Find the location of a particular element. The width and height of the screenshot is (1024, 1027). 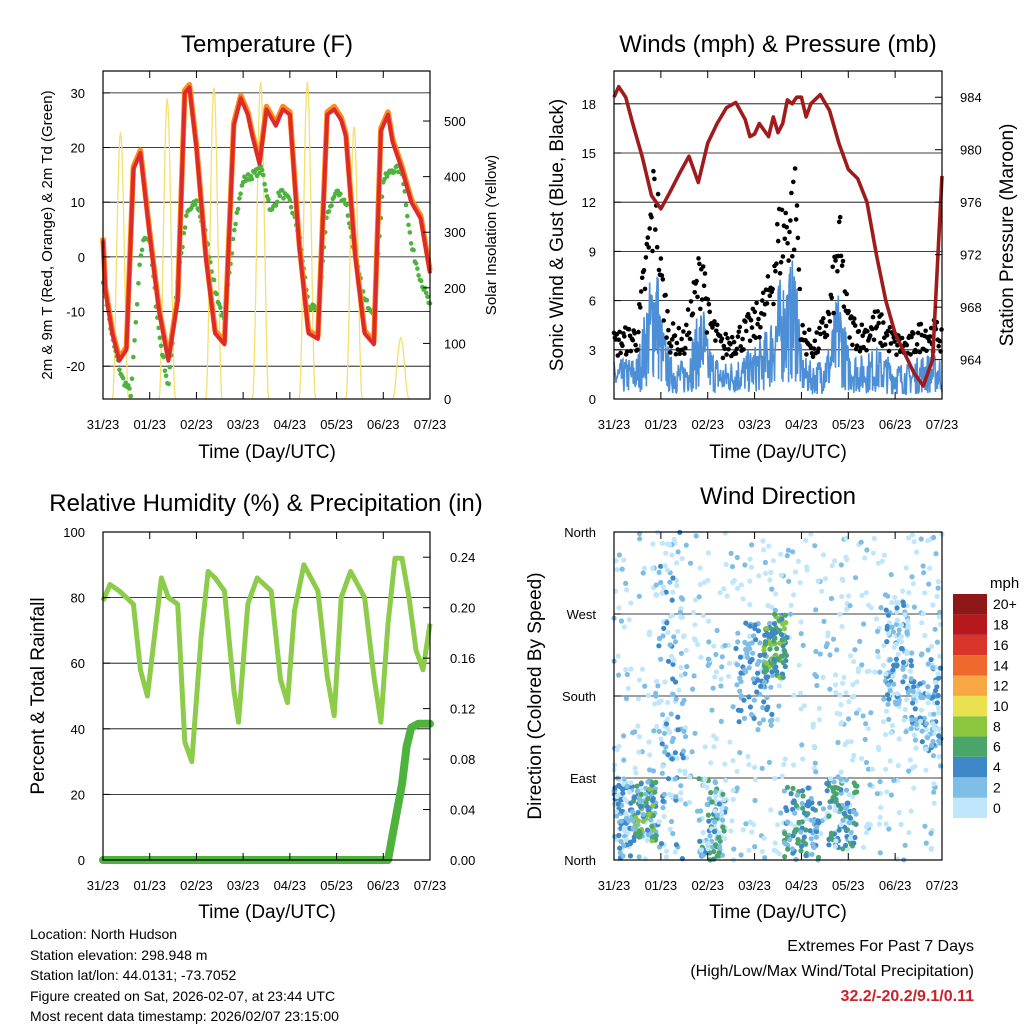

x-tick-label: 06/23 is located at coordinates (383, 424).